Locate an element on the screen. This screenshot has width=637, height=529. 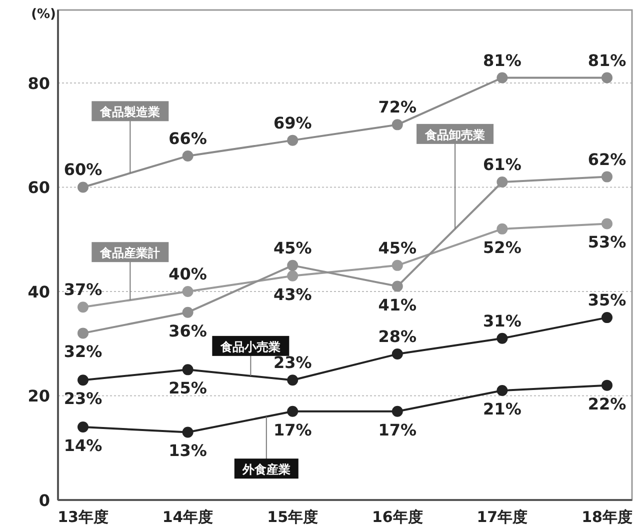
data-label: 32% is located at coordinates (83, 352).